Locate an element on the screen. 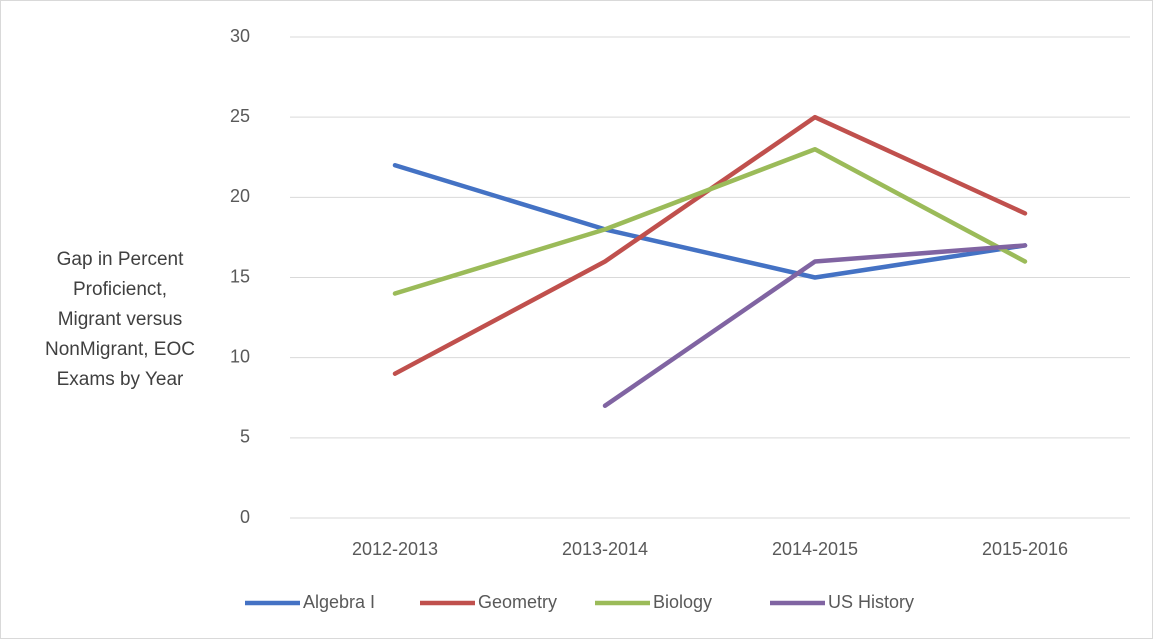 The image size is (1153, 639). y-tick-label: 25 is located at coordinates (240, 116).